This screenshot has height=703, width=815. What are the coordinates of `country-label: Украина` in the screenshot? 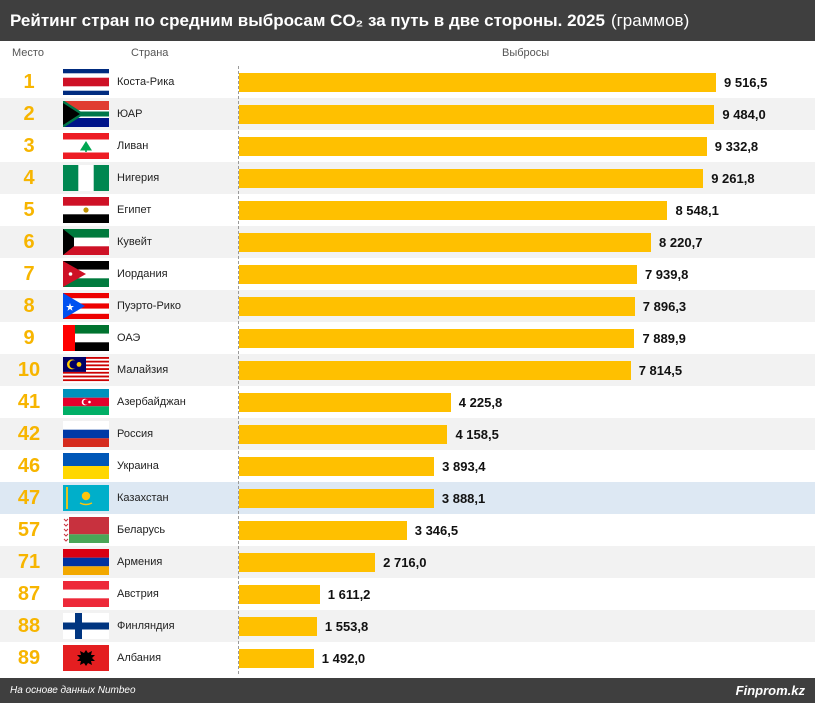 It's located at (138, 466).